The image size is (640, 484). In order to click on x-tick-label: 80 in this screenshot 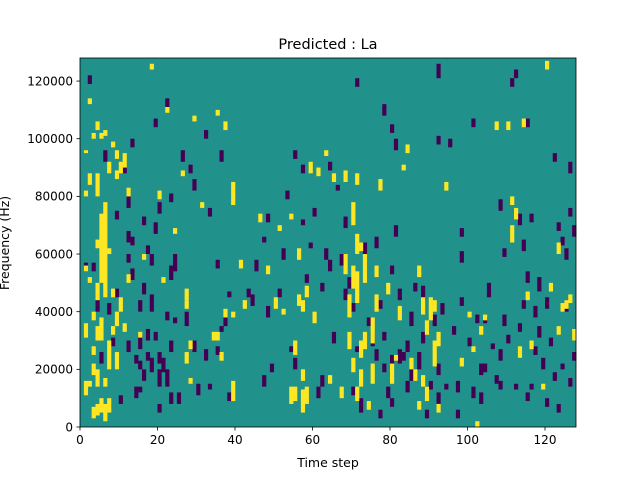, I will do `click(389, 440)`.